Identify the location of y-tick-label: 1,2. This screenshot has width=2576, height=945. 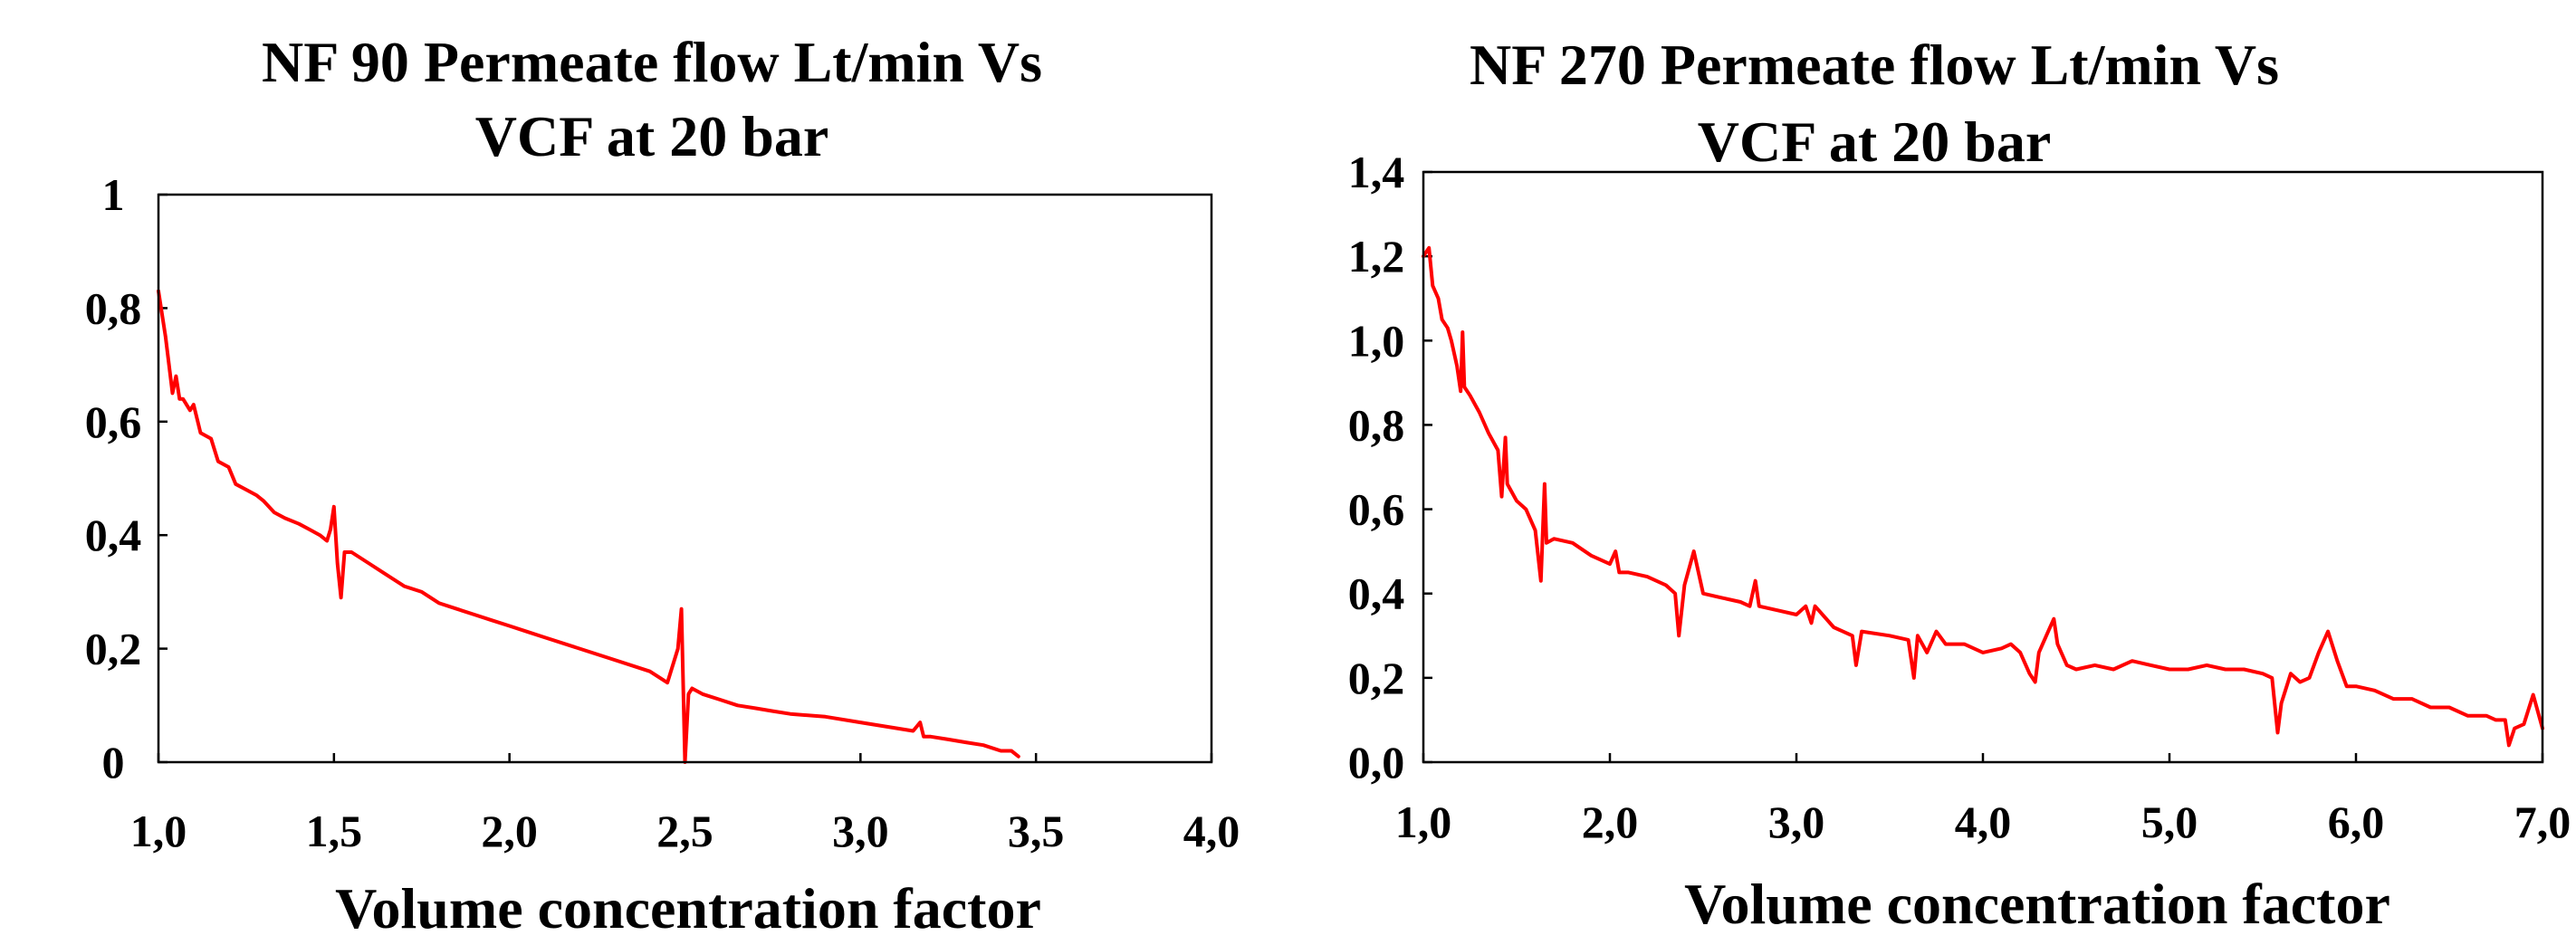
(1376, 256).